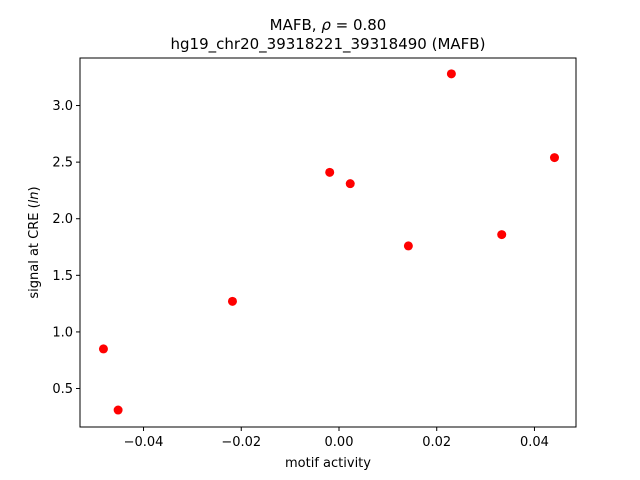  Describe the element at coordinates (62, 332) in the screenshot. I see `y-tick-label: 1.0` at that location.